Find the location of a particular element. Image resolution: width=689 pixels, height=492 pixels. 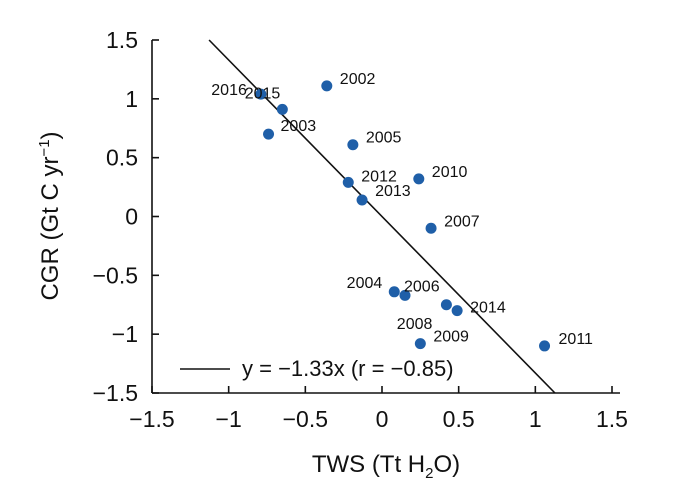

data-point-2014 is located at coordinates (457, 311).